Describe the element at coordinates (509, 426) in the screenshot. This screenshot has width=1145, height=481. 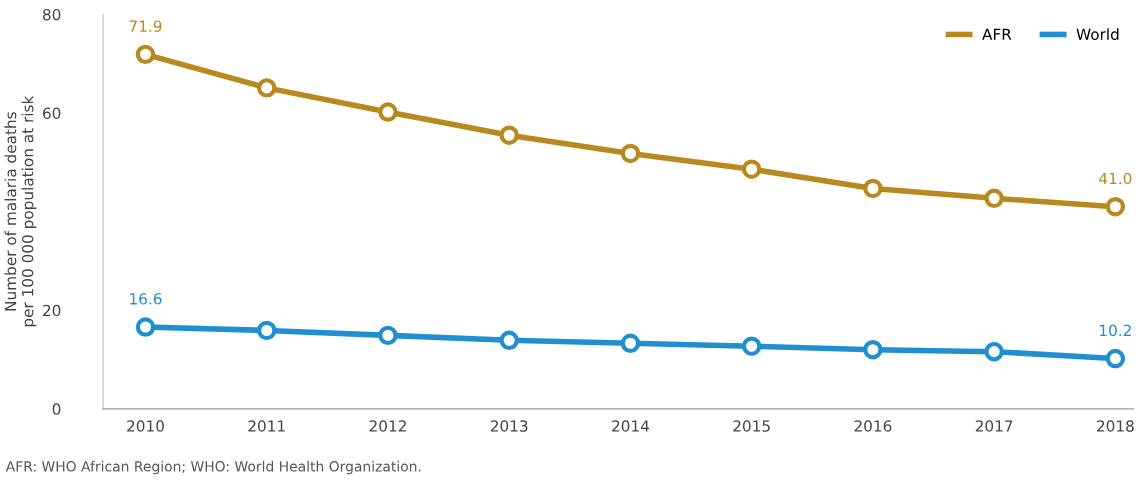
I see `x-tick-label: 2013` at that location.